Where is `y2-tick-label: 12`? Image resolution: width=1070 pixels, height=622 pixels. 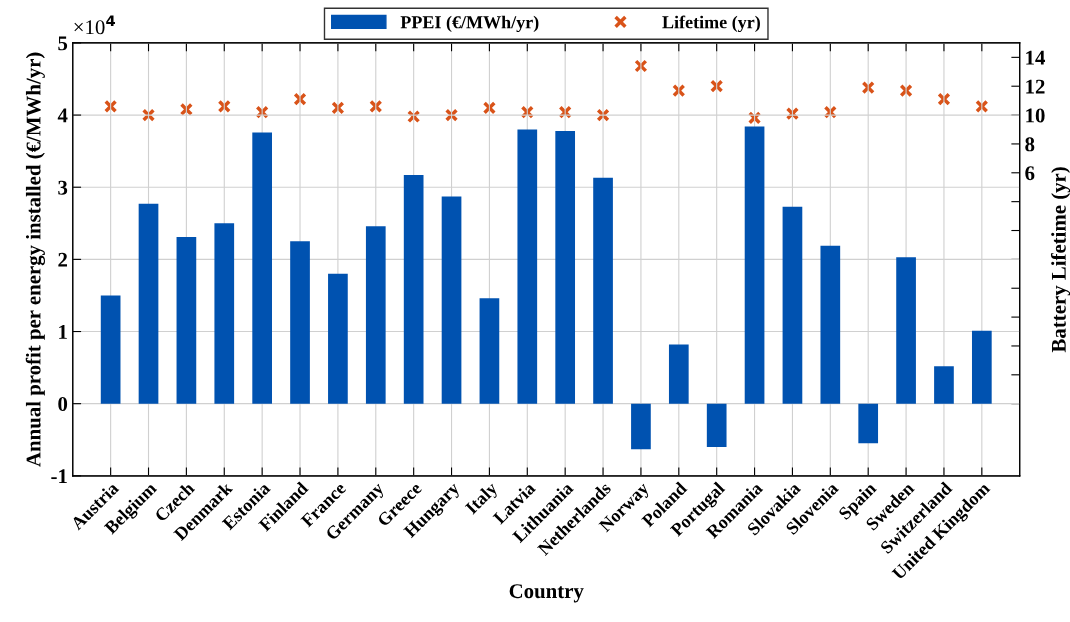
y2-tick-label: 12 is located at coordinates (1035, 86).